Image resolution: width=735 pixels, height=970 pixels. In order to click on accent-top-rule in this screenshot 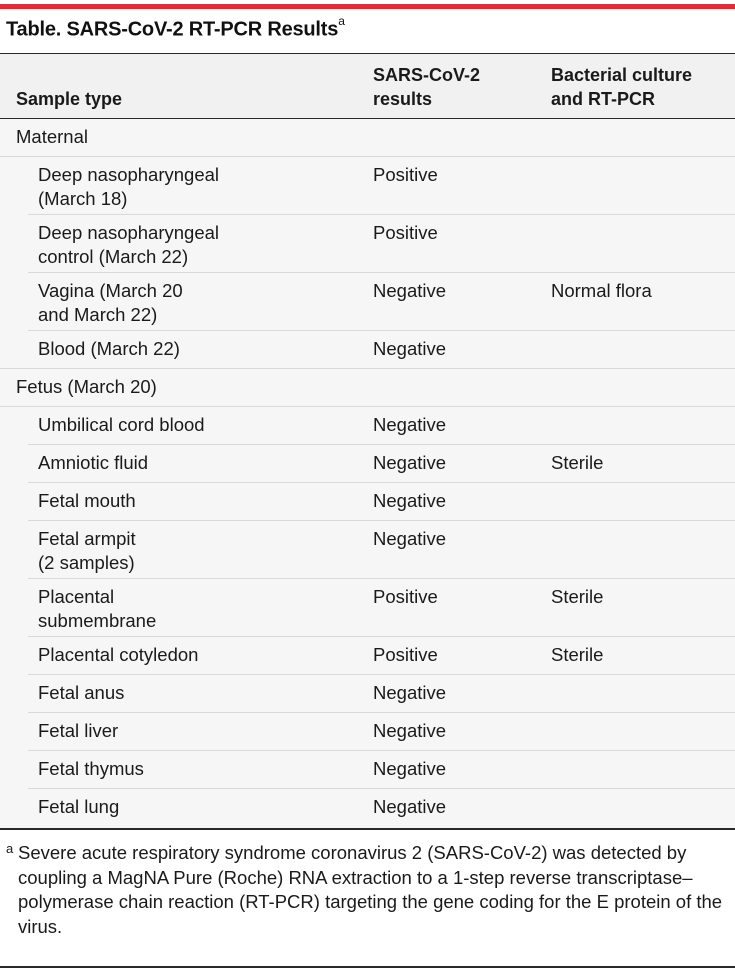, I will do `click(367, 6)`.